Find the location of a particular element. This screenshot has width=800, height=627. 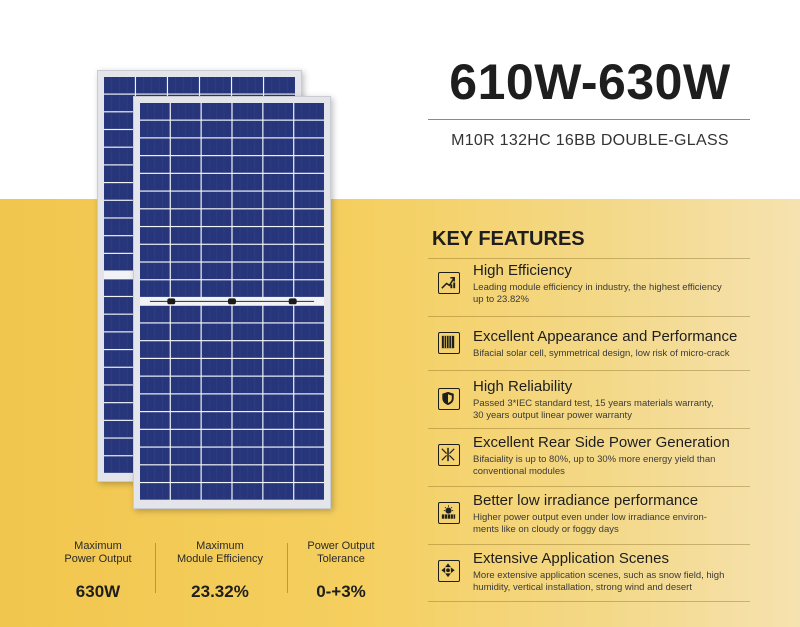

stat-value: 630W is located at coordinates (98, 591).